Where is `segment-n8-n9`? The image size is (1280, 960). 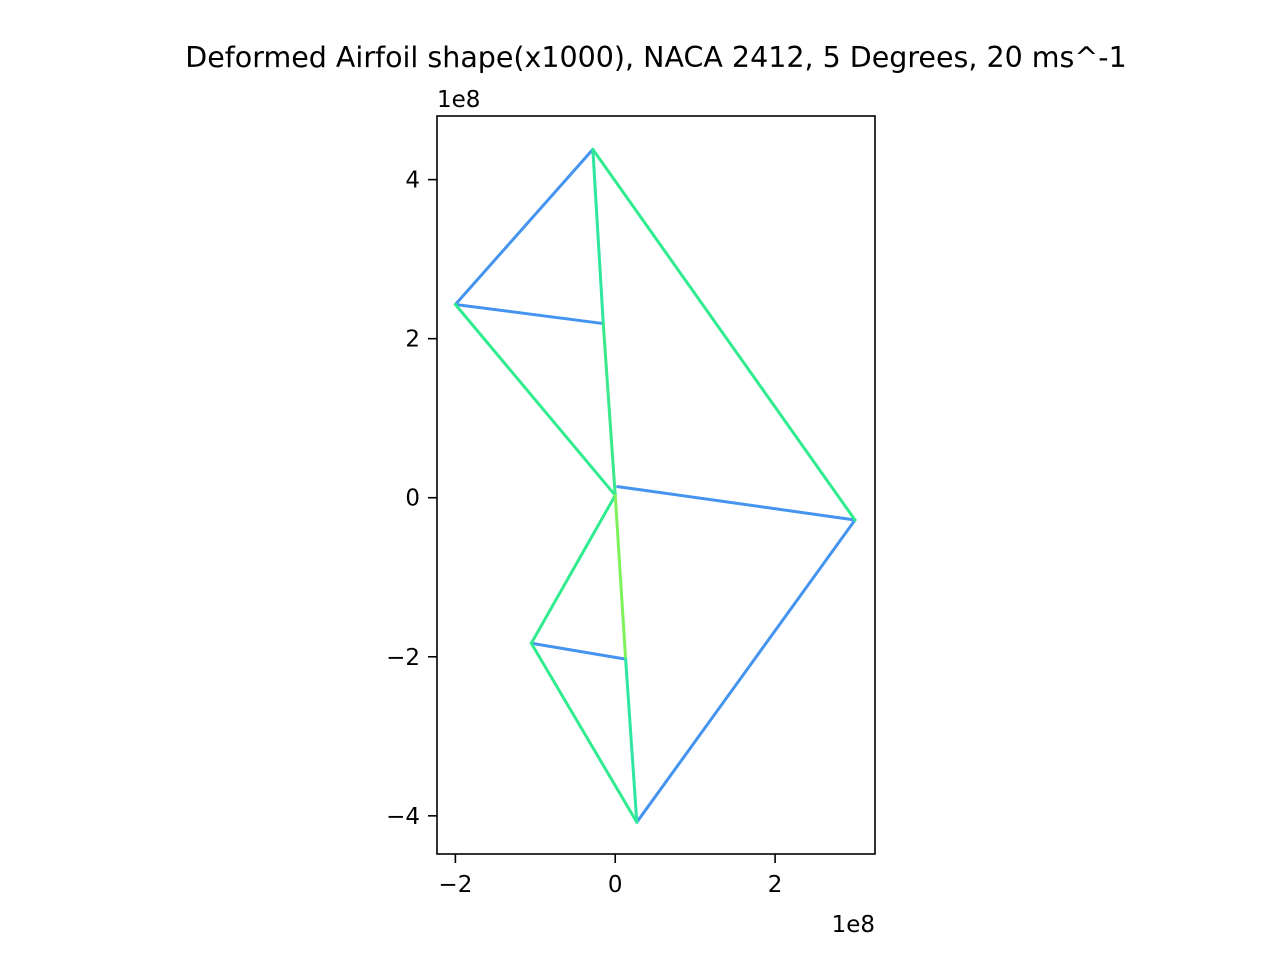 segment-n8-n9 is located at coordinates (631, 740).